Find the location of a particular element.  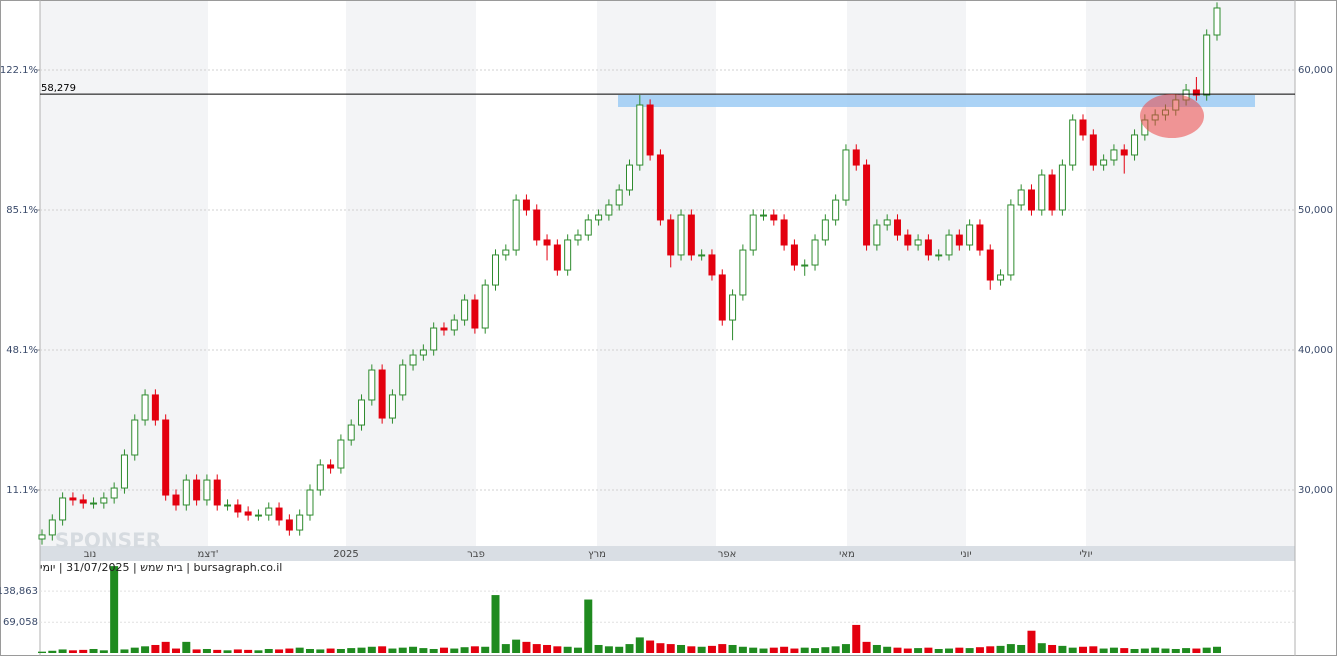

resistance-band is located at coordinates (936, 101).